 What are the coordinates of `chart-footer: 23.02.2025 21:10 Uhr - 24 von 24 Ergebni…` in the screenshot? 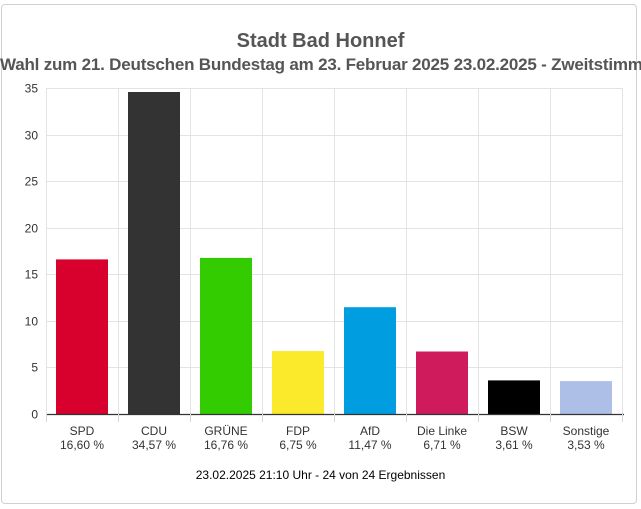 It's located at (320, 475).